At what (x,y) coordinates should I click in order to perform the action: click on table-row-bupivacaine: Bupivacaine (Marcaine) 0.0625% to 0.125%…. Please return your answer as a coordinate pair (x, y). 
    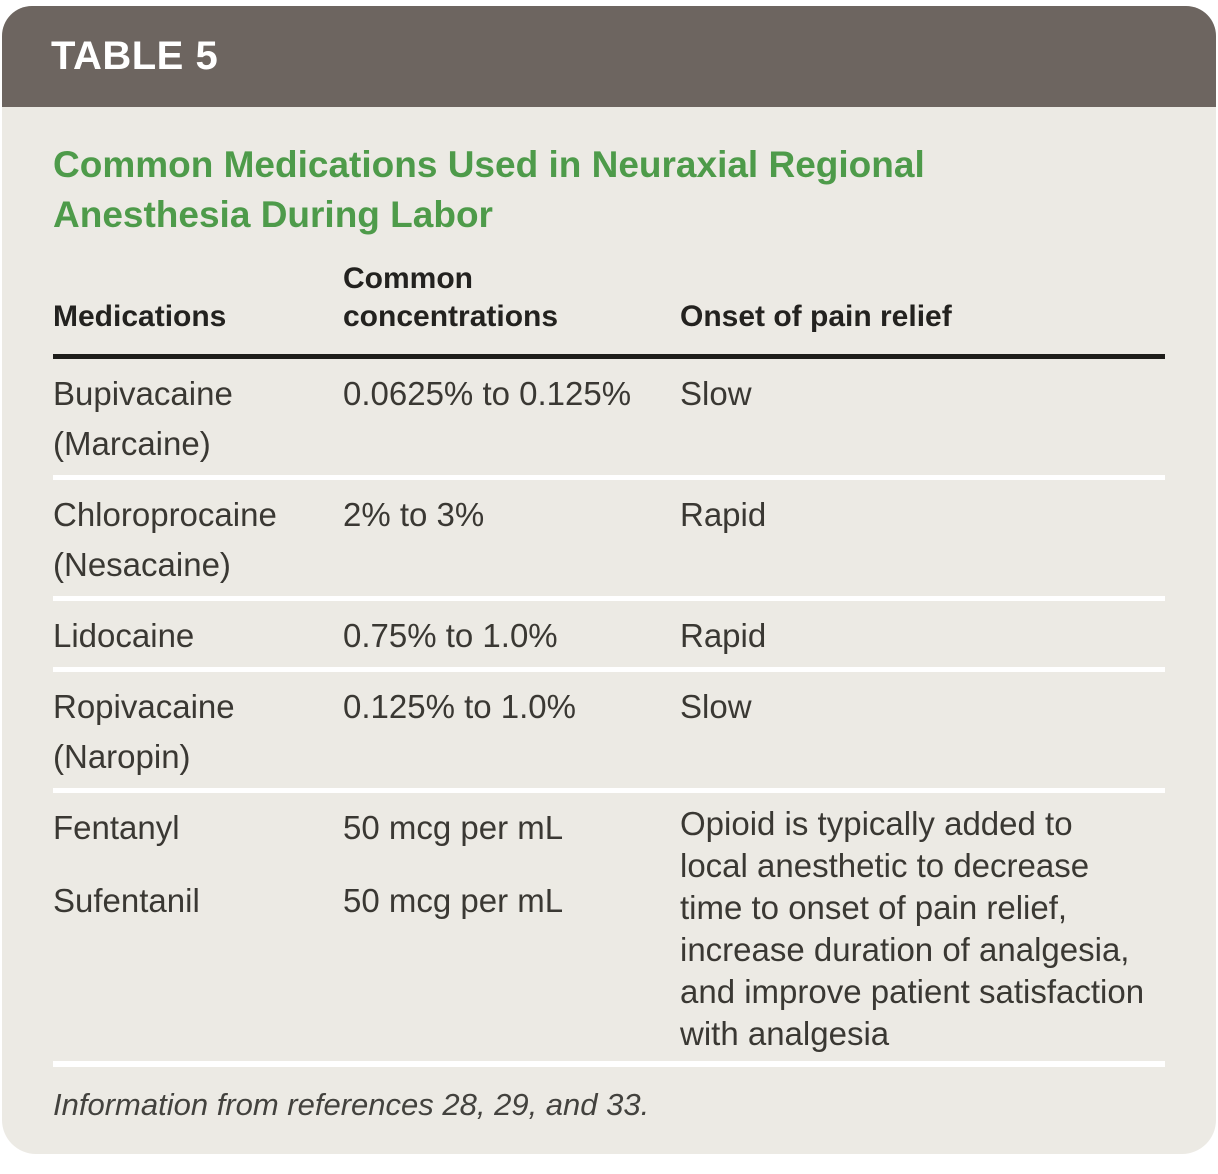
    Looking at the image, I should click on (609, 419).